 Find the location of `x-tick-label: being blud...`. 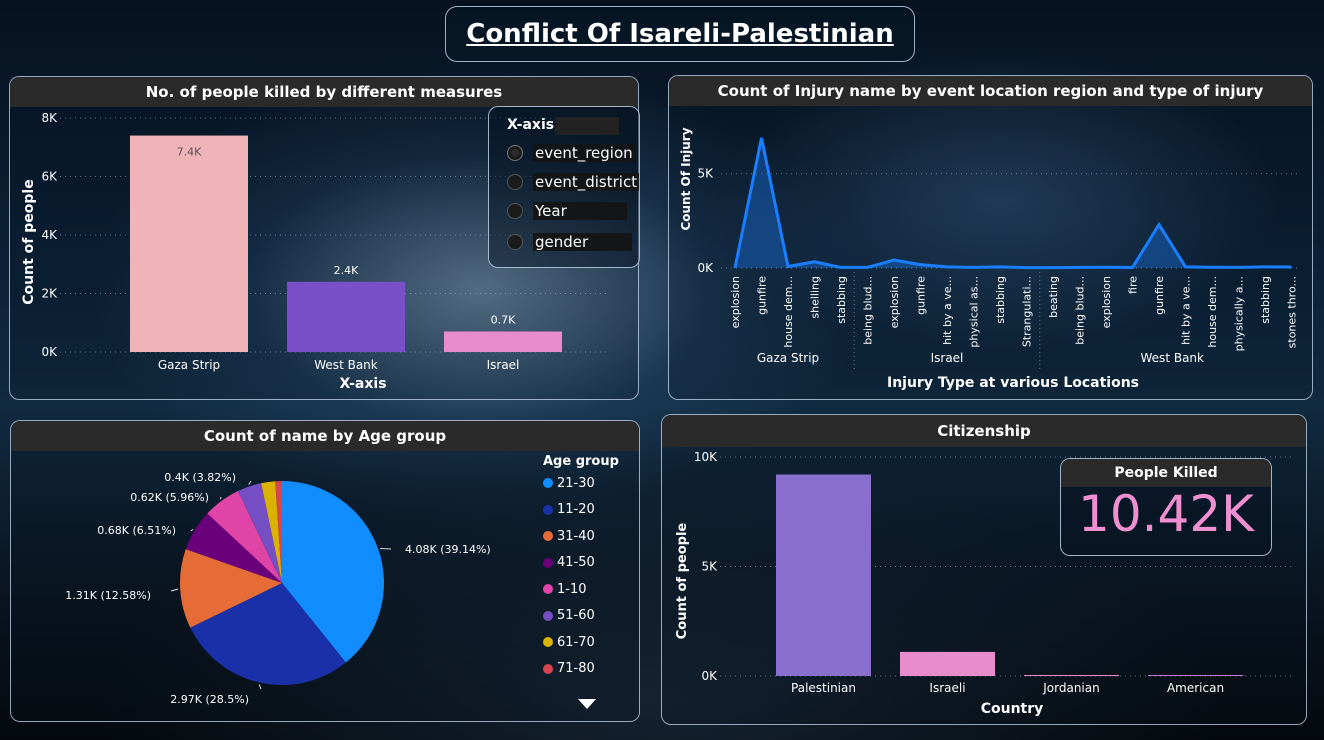

x-tick-label: being blud... is located at coordinates (1080, 310).